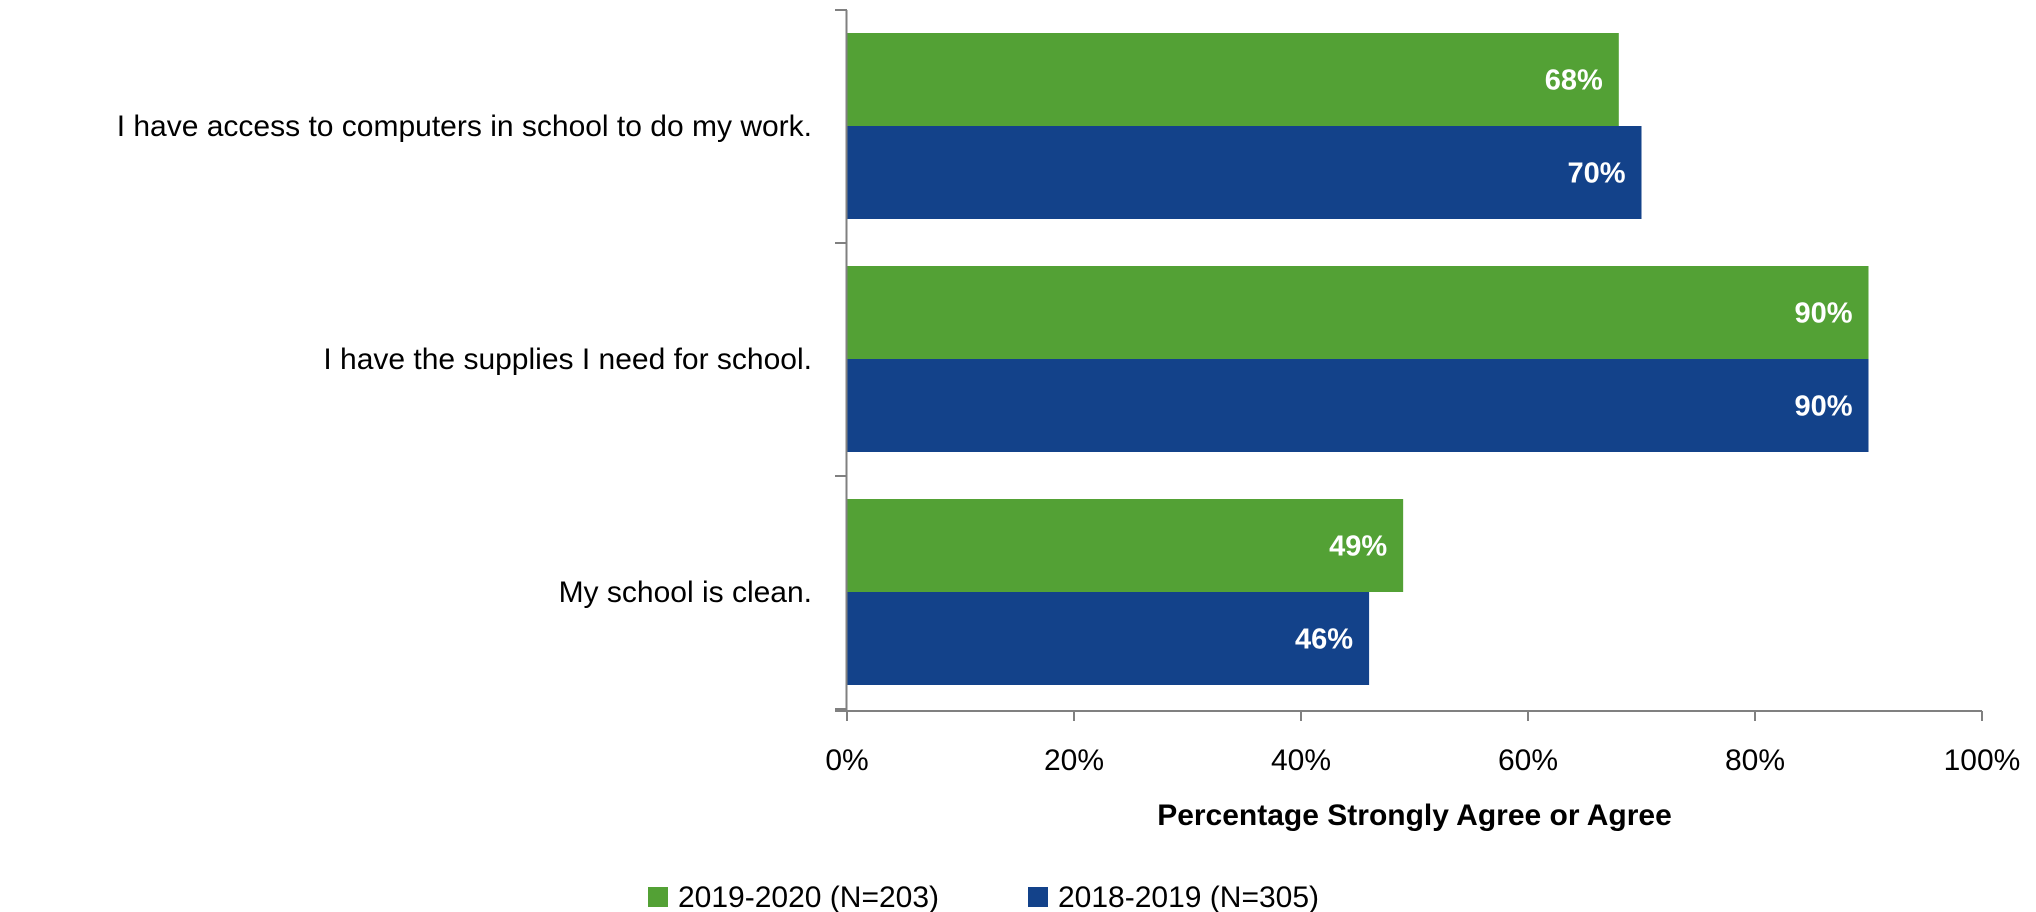 The width and height of the screenshot is (2036, 912). Describe the element at coordinates (846, 760) in the screenshot. I see `x-tick-label: 0%` at that location.